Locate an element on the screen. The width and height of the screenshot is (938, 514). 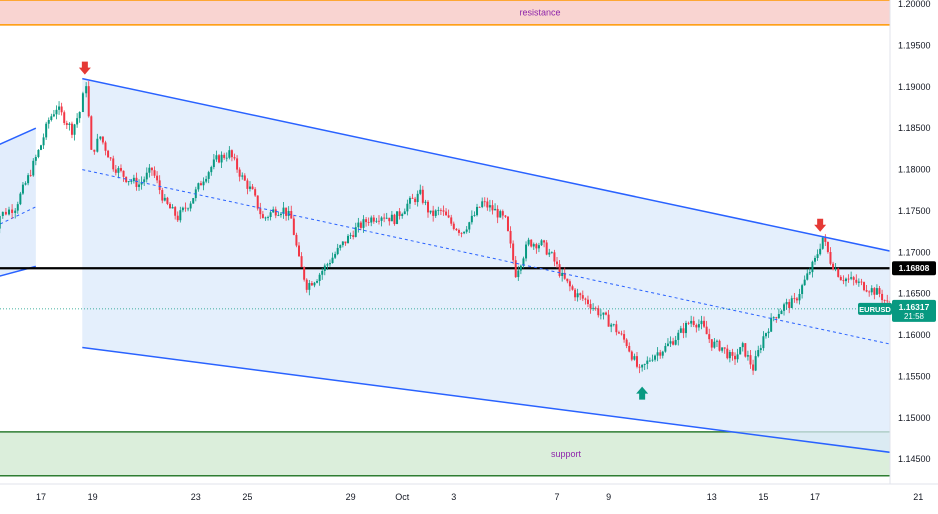
prior-channel-upper is located at coordinates (18, 138).